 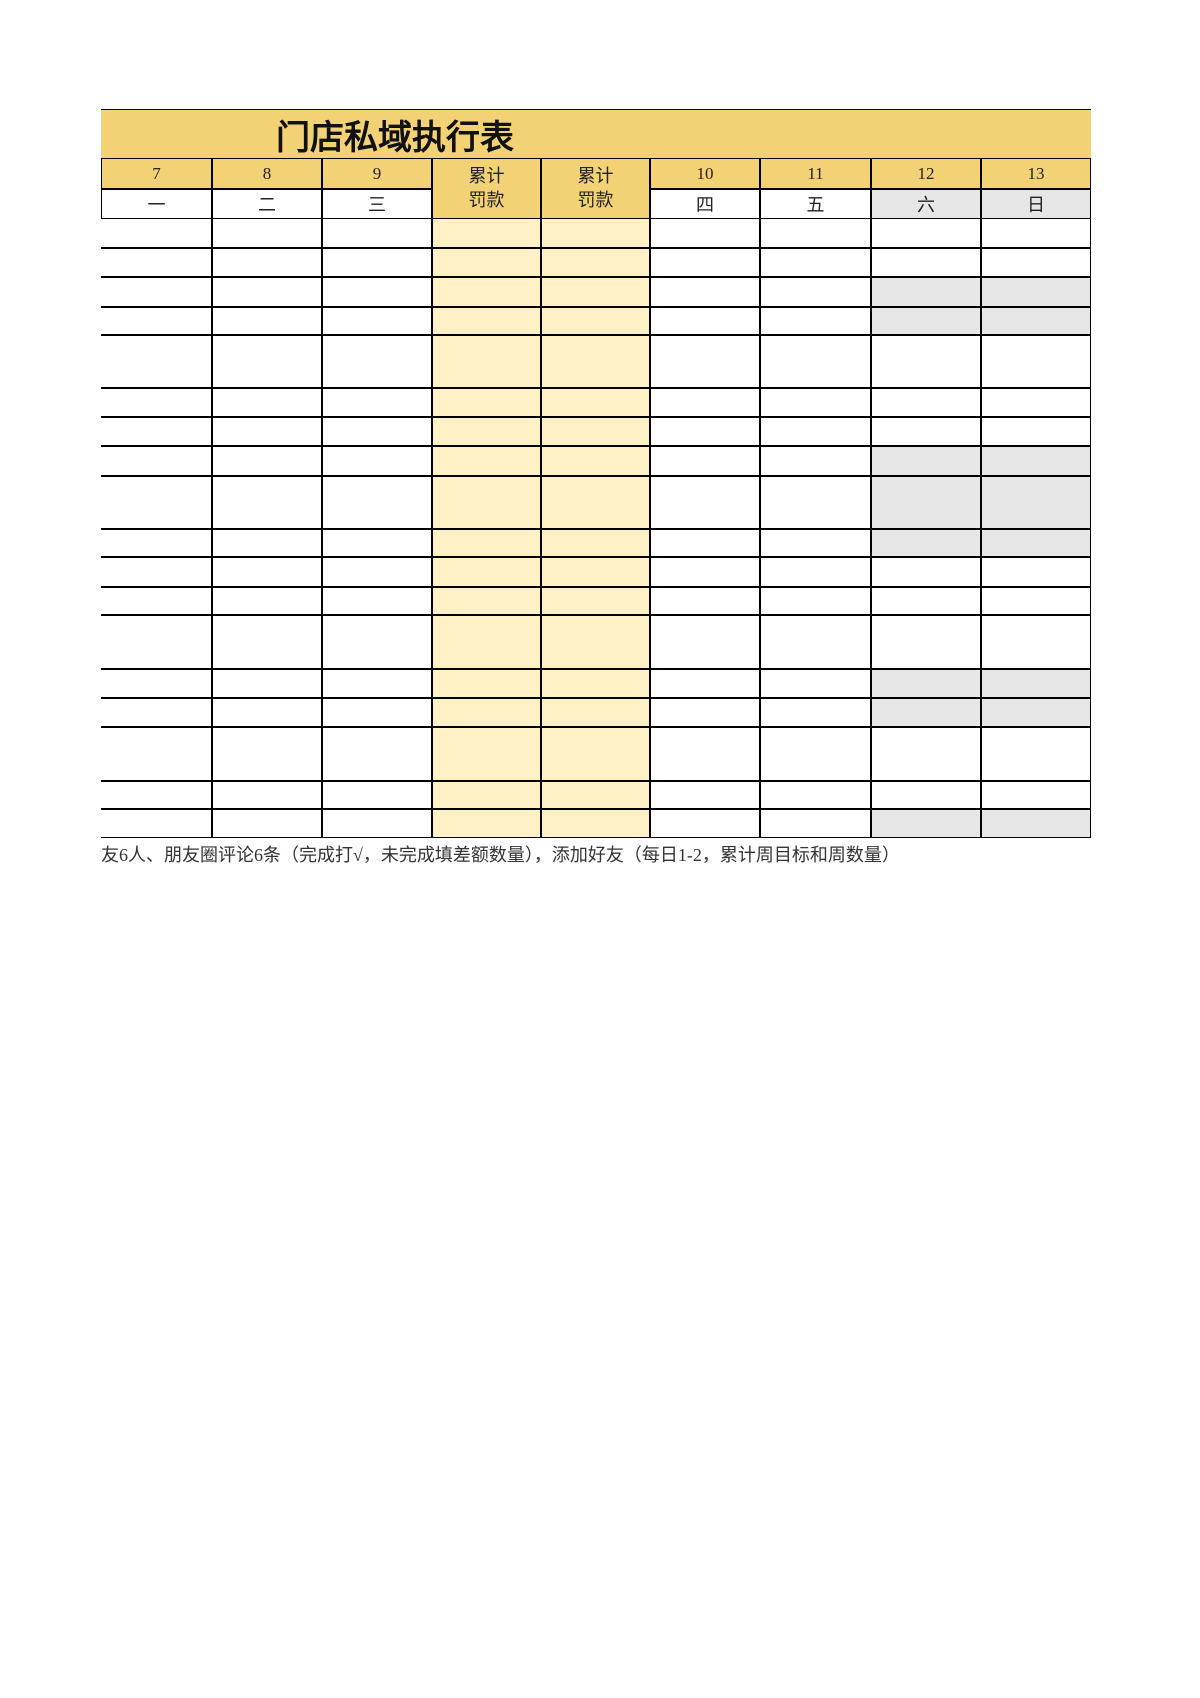 What do you see at coordinates (1036, 205) in the screenshot?
I see `weekday-header-text: 日` at bounding box center [1036, 205].